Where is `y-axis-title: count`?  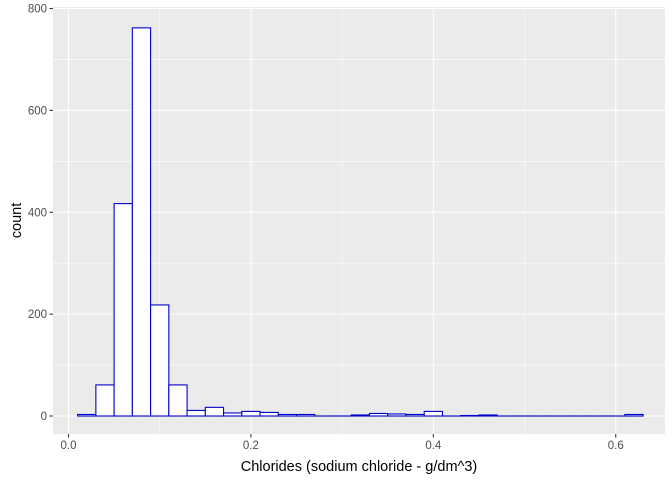
y-axis-title: count is located at coordinates (17, 220).